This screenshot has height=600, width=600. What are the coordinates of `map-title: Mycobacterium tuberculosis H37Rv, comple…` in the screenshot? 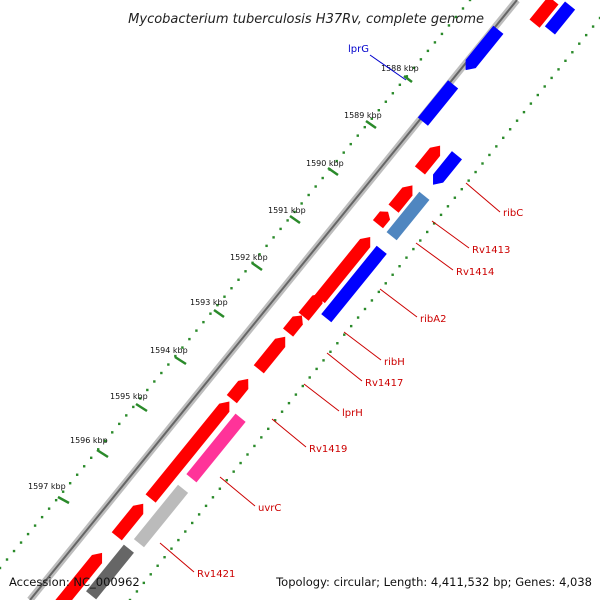 It's located at (306, 19).